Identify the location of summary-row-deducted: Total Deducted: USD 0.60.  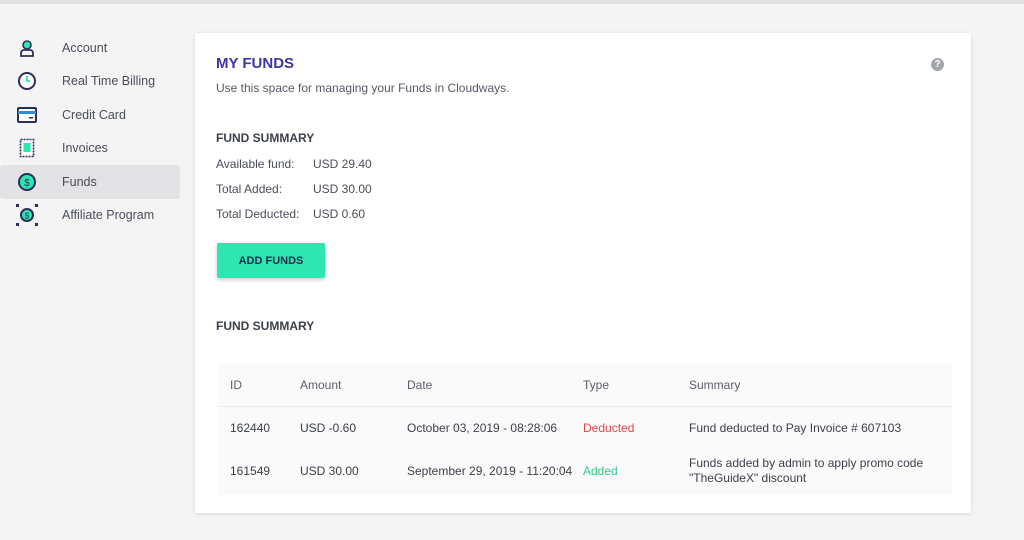
(290, 214).